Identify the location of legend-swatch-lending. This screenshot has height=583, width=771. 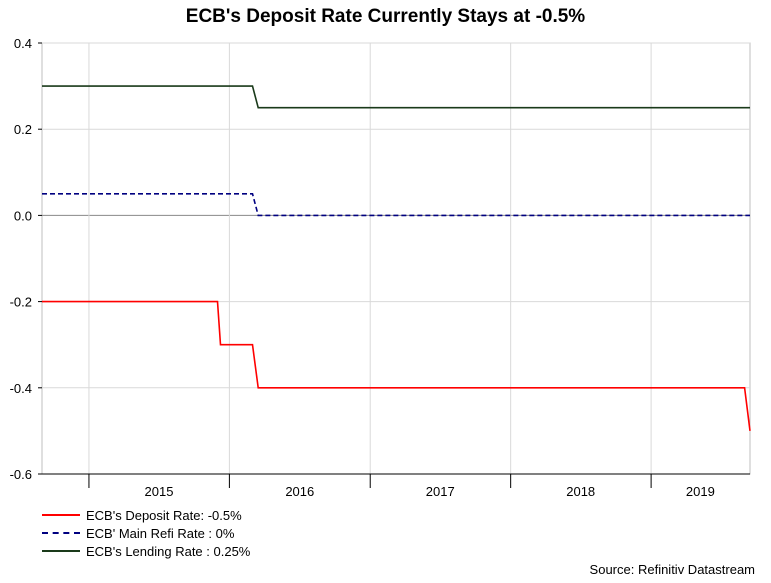
(61, 551).